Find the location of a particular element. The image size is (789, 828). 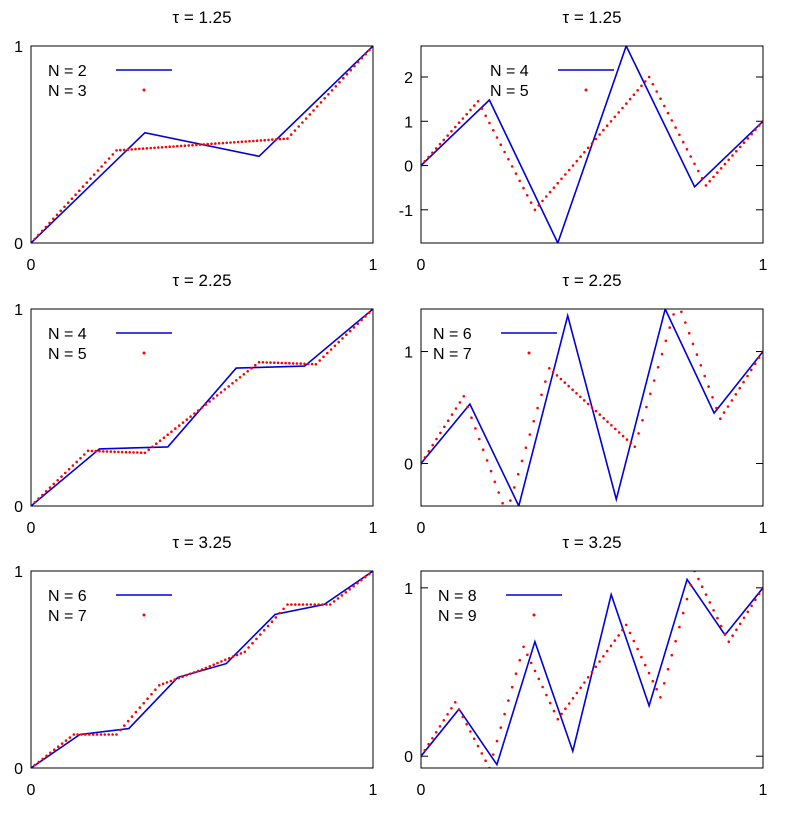

chart-title: τ = 2.25 is located at coordinates (201, 280).